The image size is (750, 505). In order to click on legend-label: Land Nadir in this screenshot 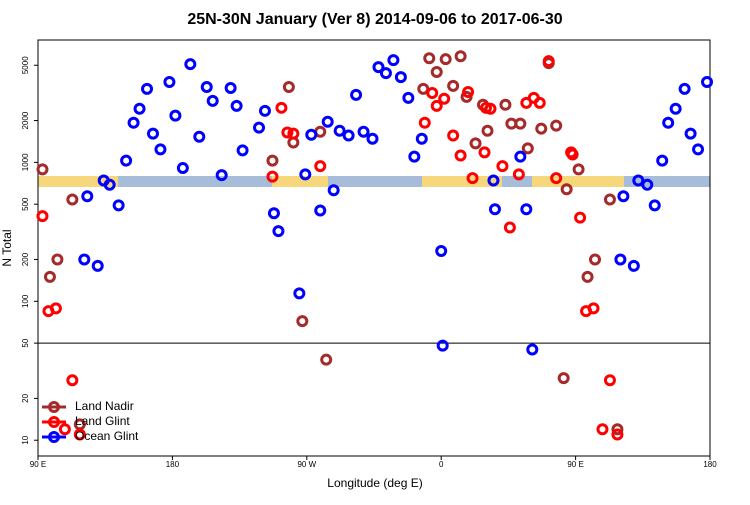, I will do `click(104, 406)`.